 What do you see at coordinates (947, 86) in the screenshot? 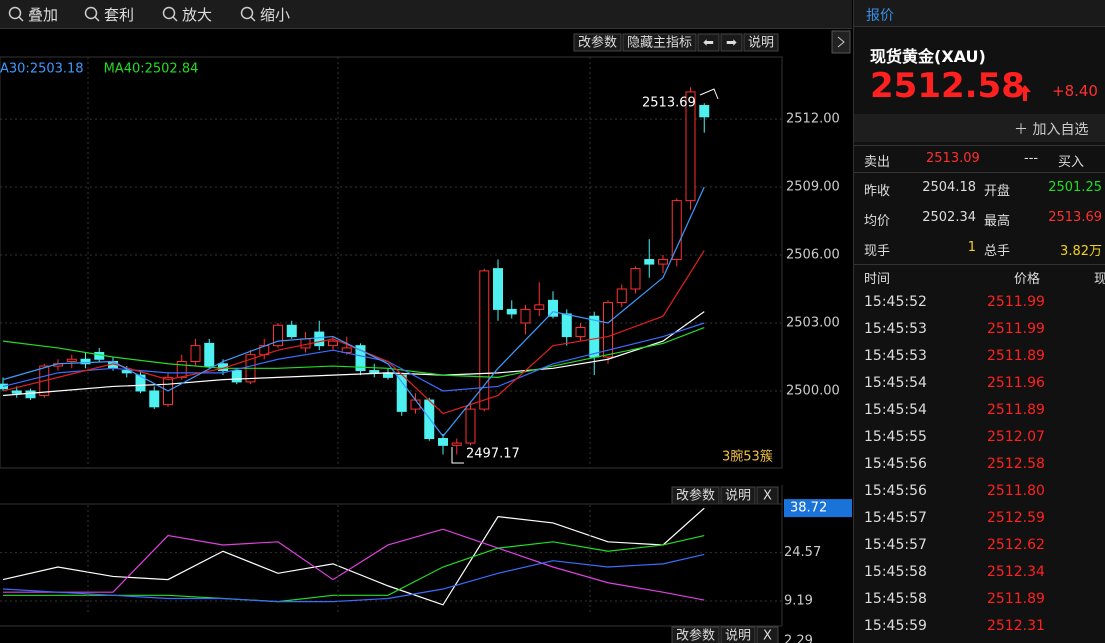
I see `price: 2512.58` at bounding box center [947, 86].